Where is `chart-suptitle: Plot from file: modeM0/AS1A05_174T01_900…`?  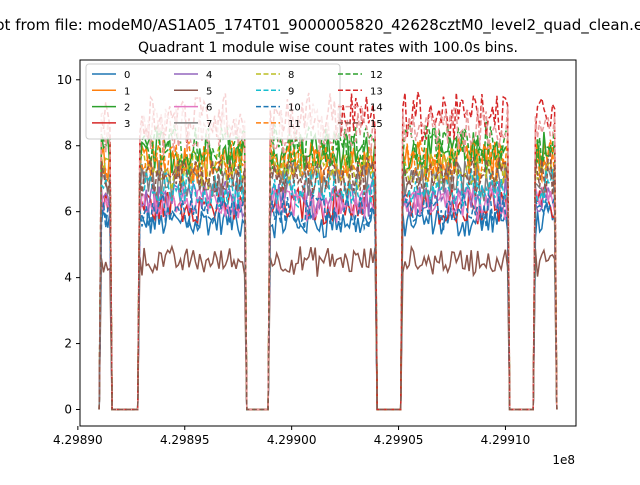
chart-suptitle: Plot from file: modeM0/AS1A05_174T01_900… is located at coordinates (320, 25).